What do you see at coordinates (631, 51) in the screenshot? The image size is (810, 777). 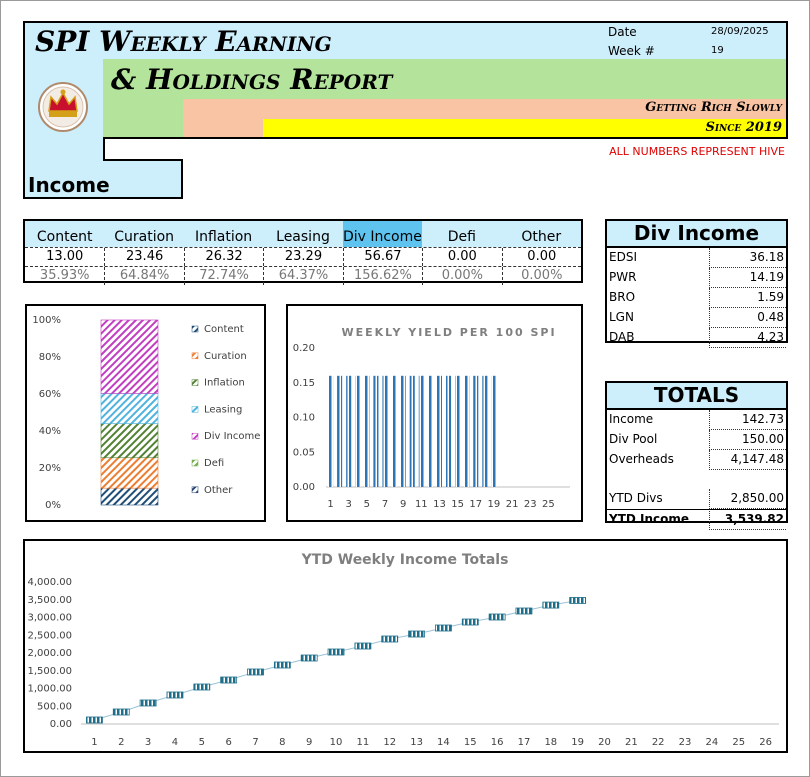 I see `week-label: Week #` at bounding box center [631, 51].